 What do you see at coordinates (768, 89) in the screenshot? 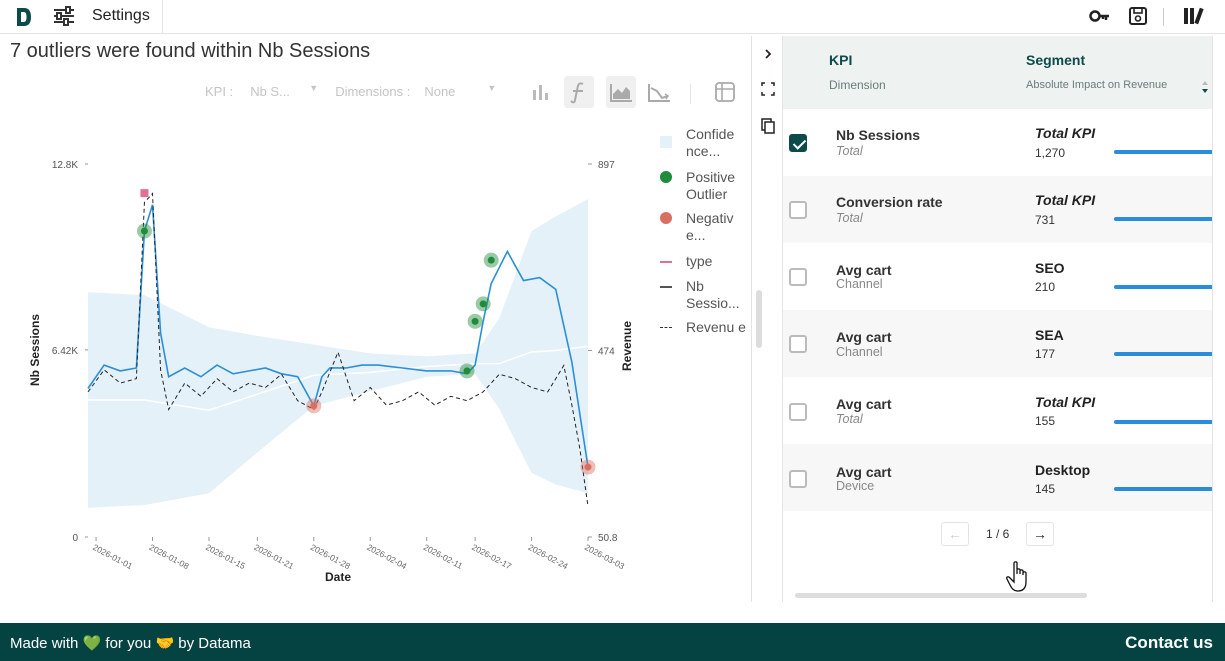
I see `fullscreen-button` at bounding box center [768, 89].